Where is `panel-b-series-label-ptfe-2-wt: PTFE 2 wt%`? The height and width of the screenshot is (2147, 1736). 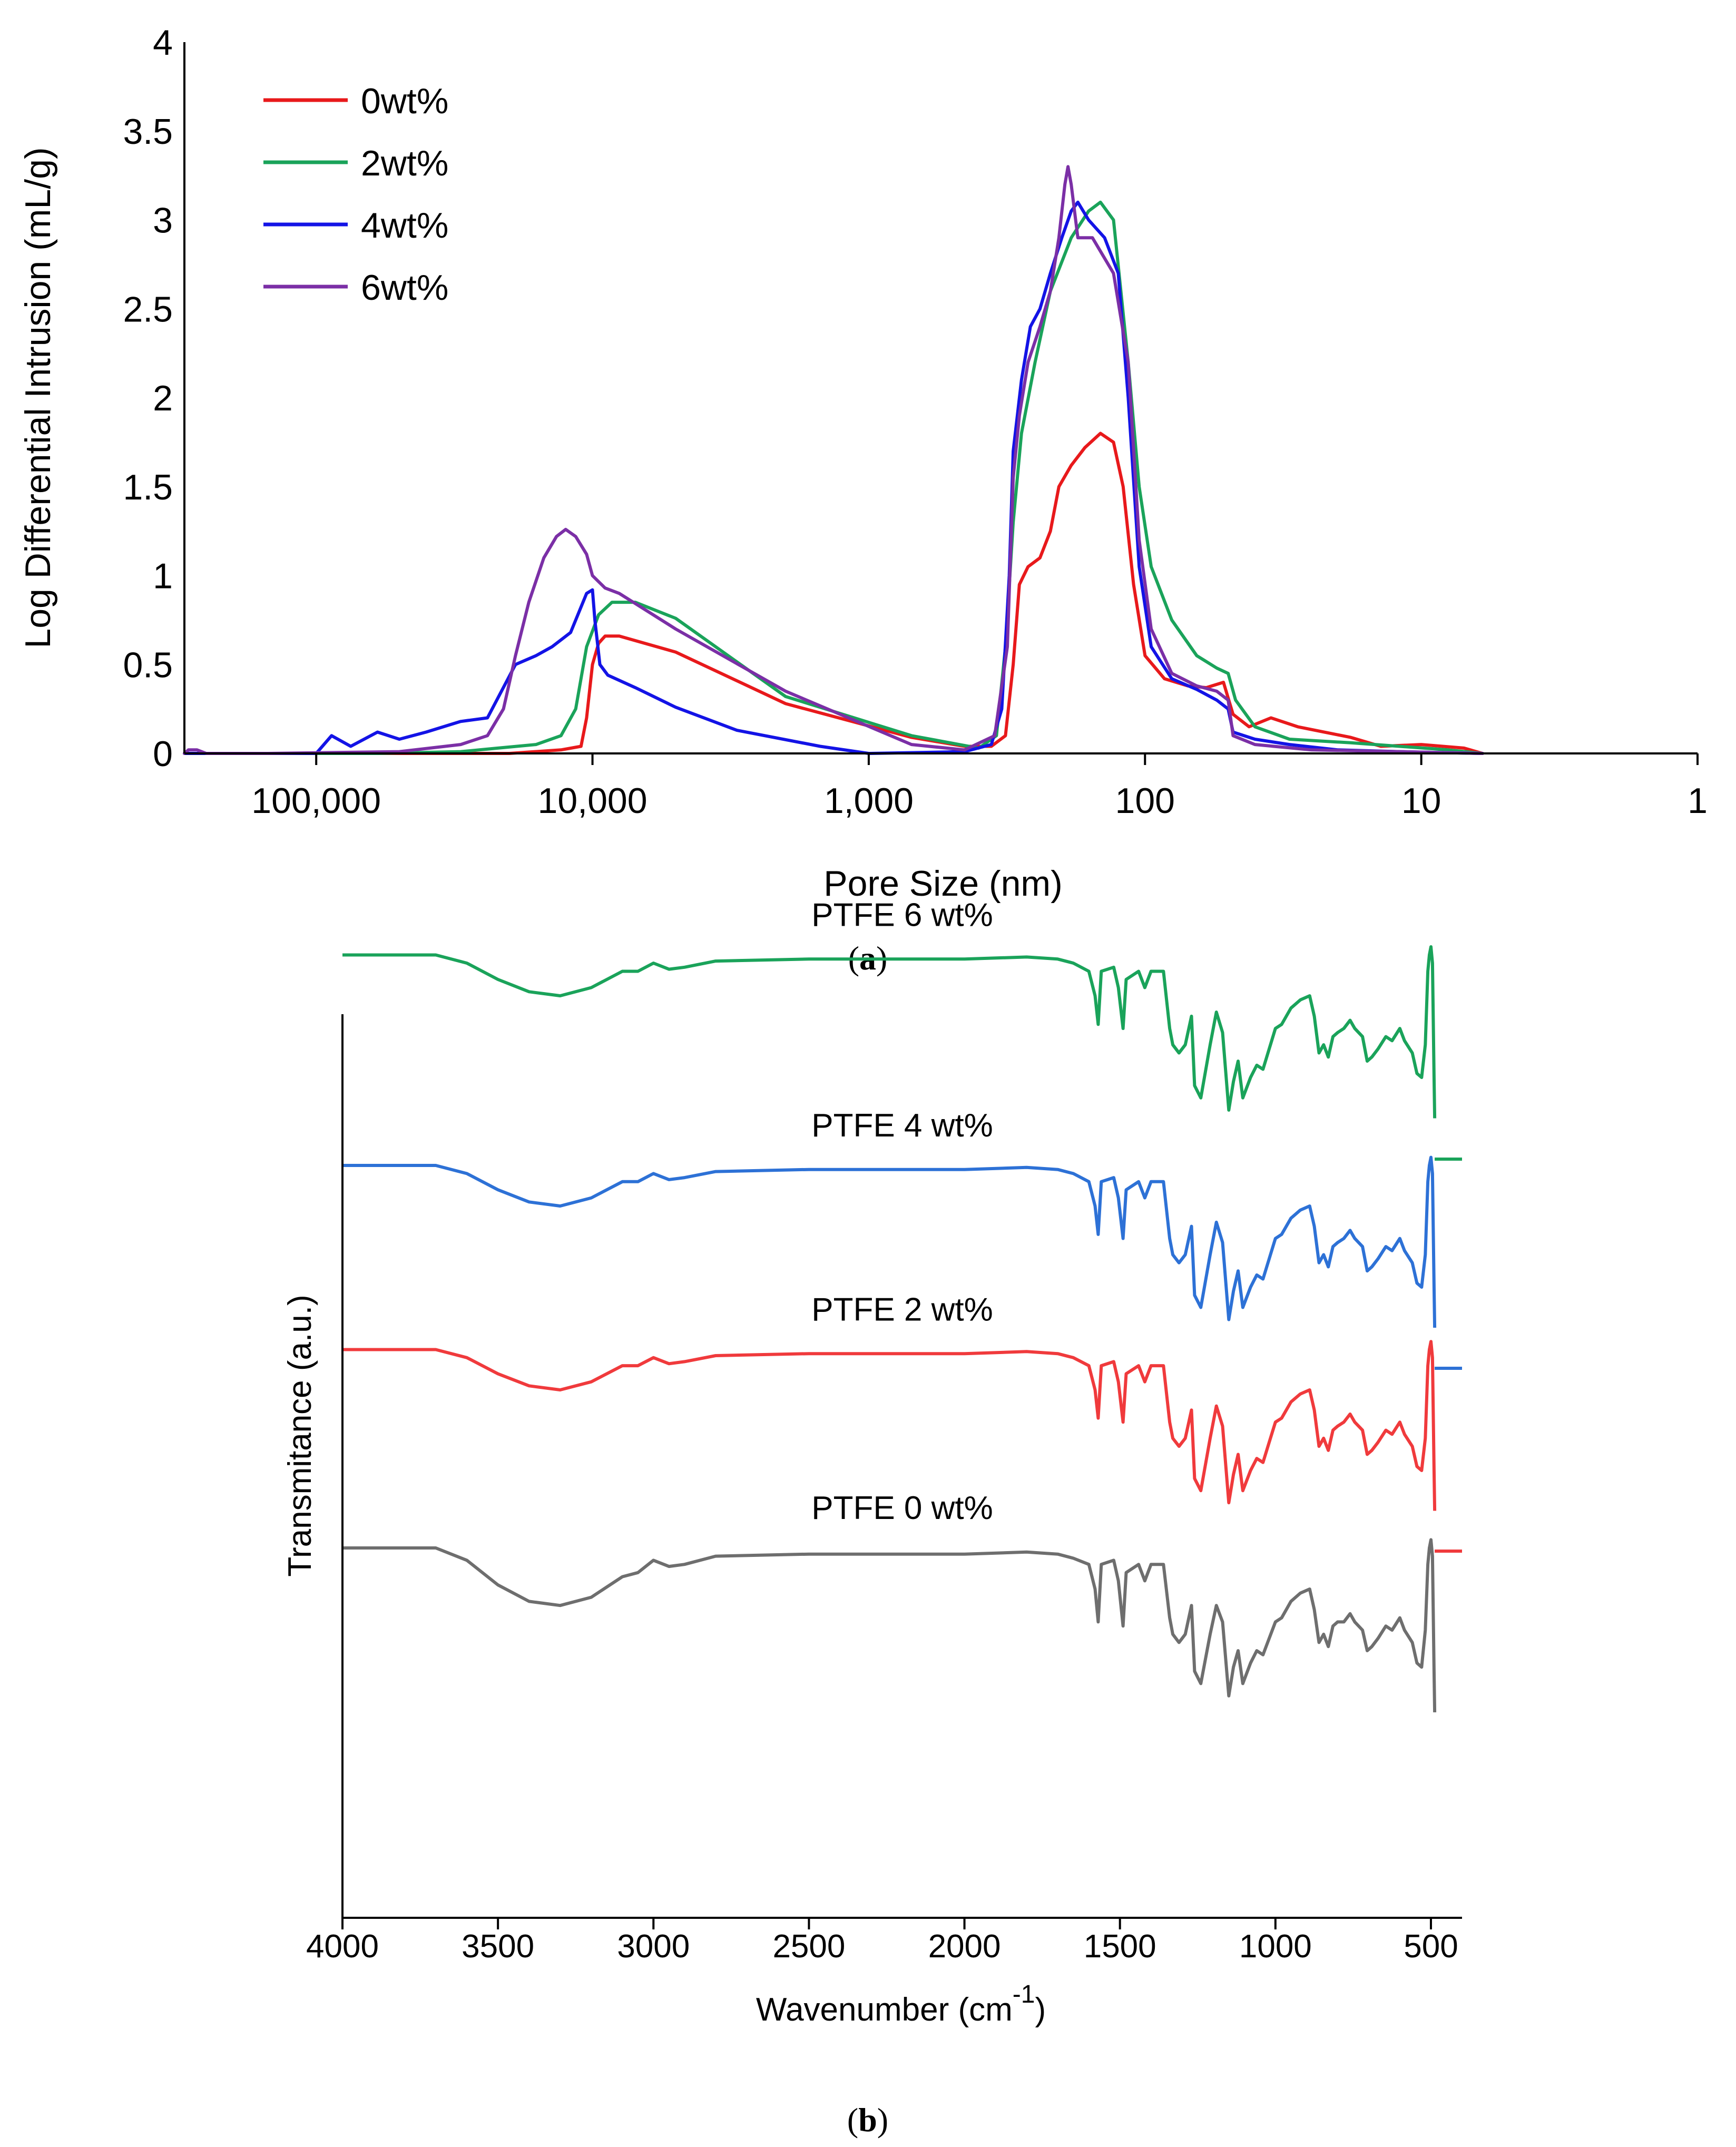
panel-b-series-label-ptfe-2-wt: PTFE 2 wt% is located at coordinates (902, 1310).